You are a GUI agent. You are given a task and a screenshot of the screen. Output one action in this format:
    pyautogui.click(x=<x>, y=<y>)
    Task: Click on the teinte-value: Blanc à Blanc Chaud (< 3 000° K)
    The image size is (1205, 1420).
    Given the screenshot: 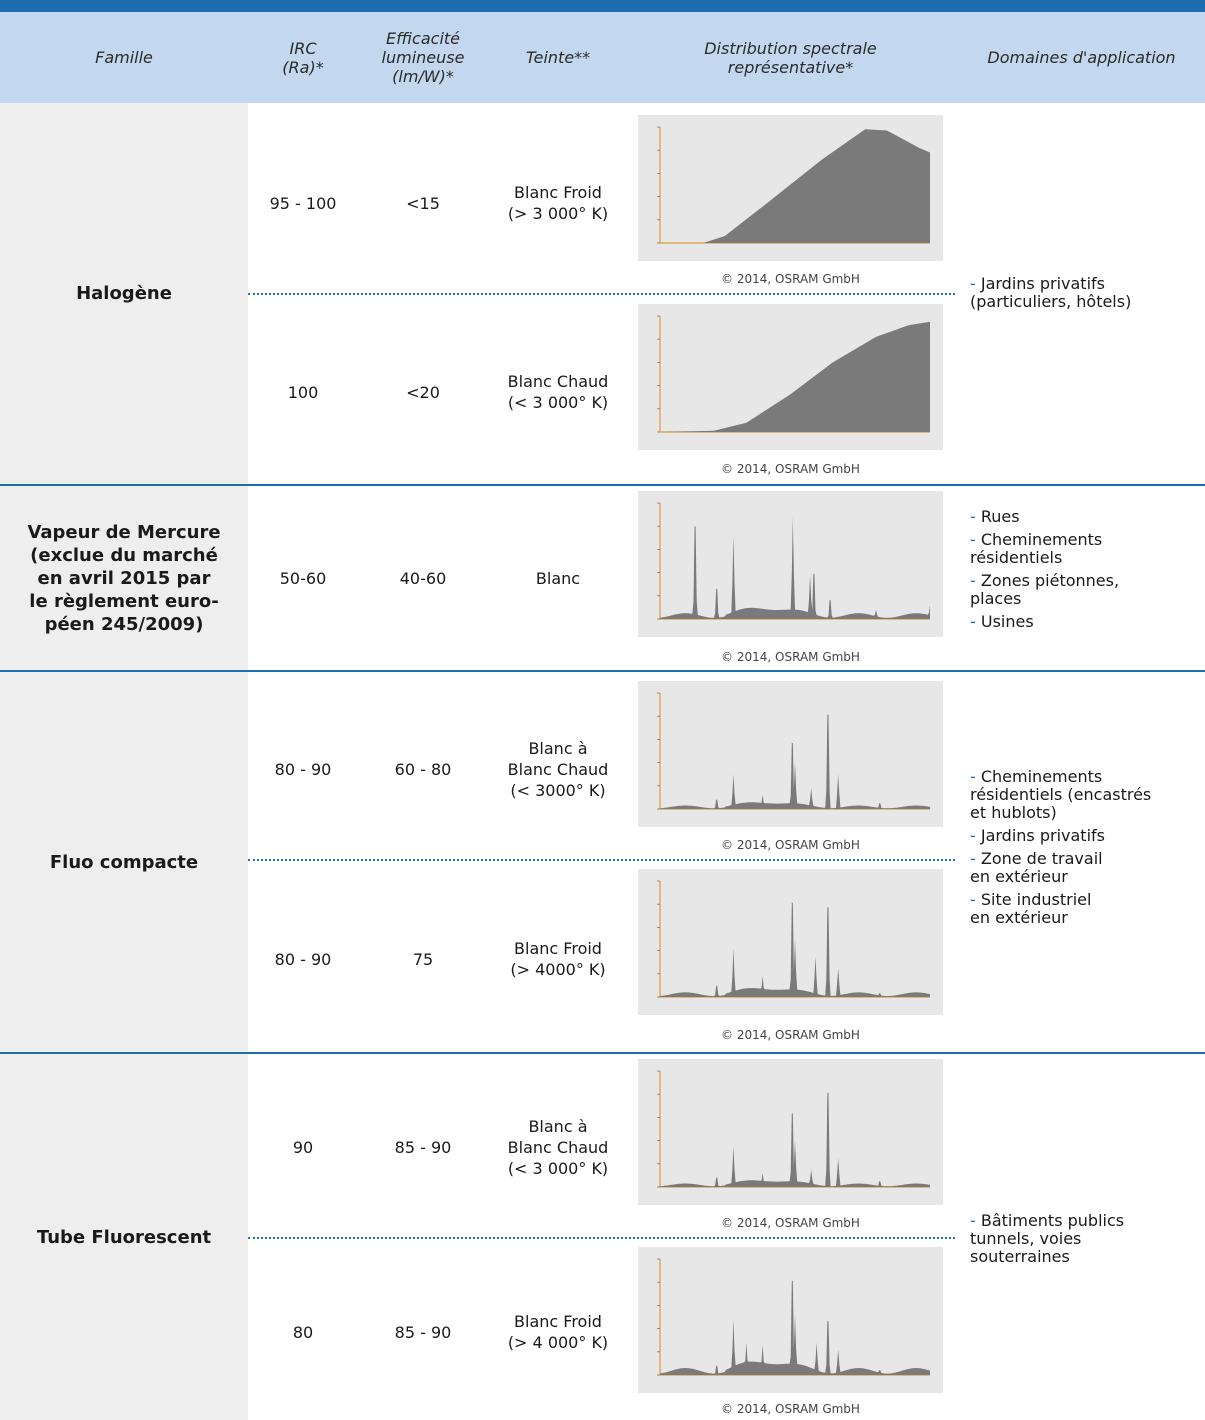 What is the action you would take?
    pyautogui.click(x=558, y=1147)
    